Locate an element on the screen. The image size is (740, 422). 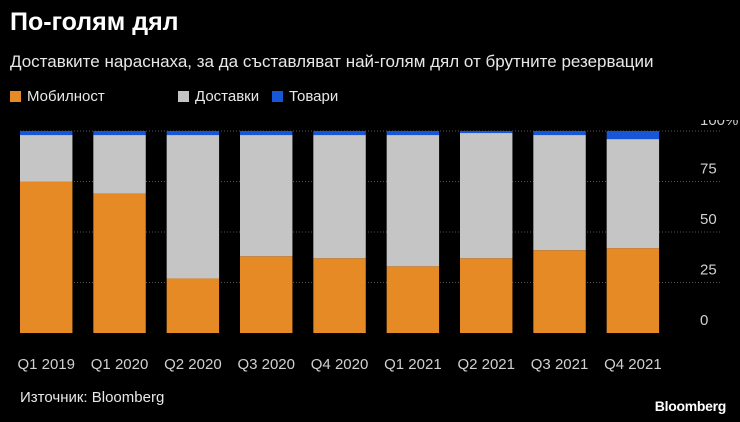
legend-item-mobility: Мобилност is located at coordinates (57, 96).